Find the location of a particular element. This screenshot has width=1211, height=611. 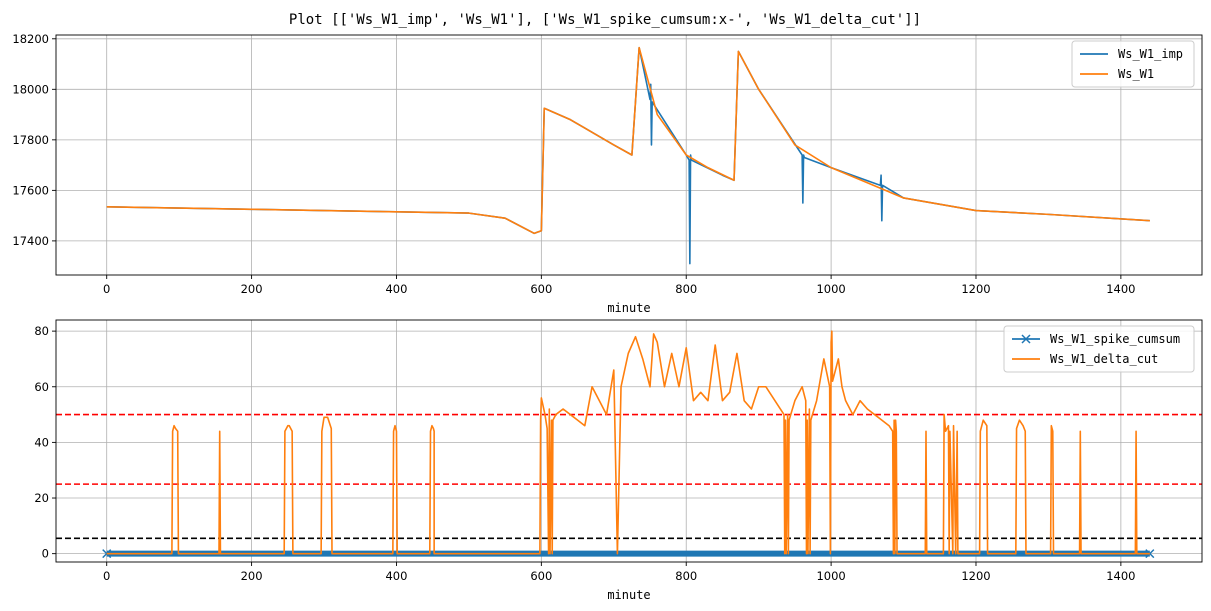

bottom-x-tick-label: 200 is located at coordinates (252, 576).